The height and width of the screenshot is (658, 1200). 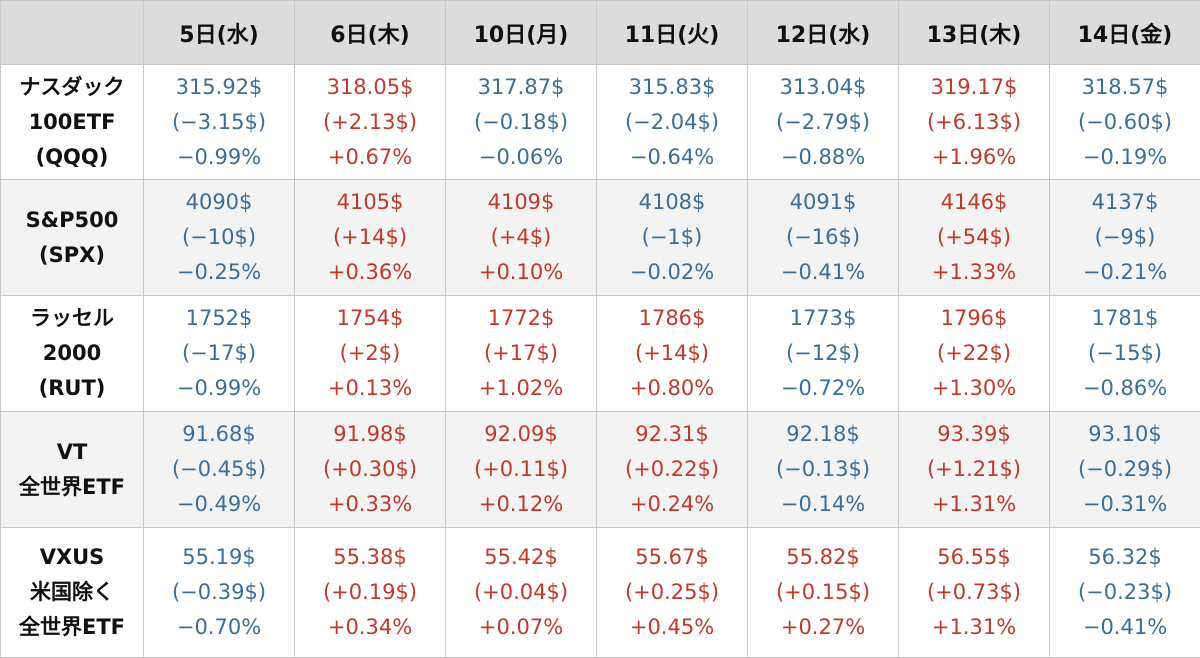 I want to click on price-cell: 4137$(−9$)−0.21%, so click(x=1125, y=238).